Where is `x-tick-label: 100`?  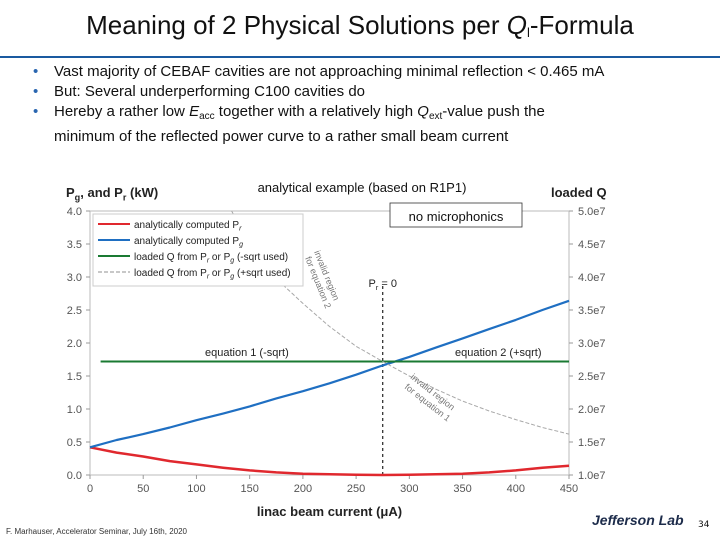 x-tick-label: 100 is located at coordinates (196, 489).